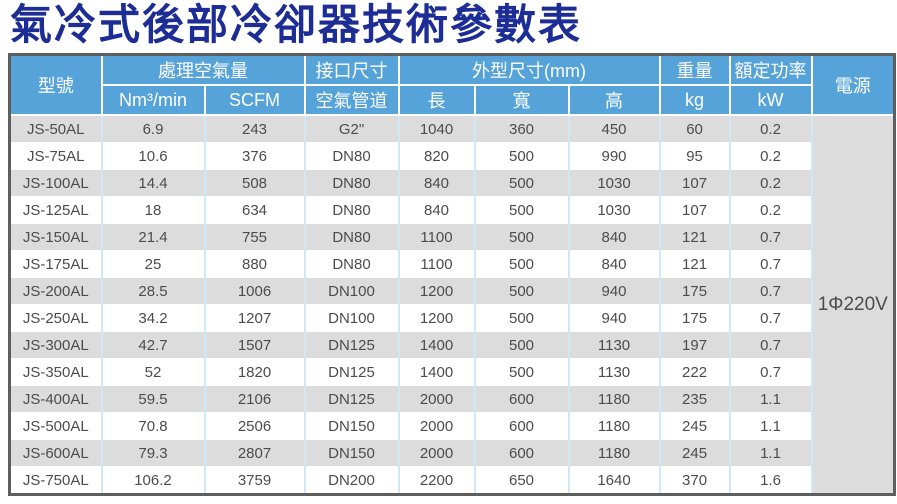  Describe the element at coordinates (436, 480) in the screenshot. I see `table-cell: 2200` at that location.